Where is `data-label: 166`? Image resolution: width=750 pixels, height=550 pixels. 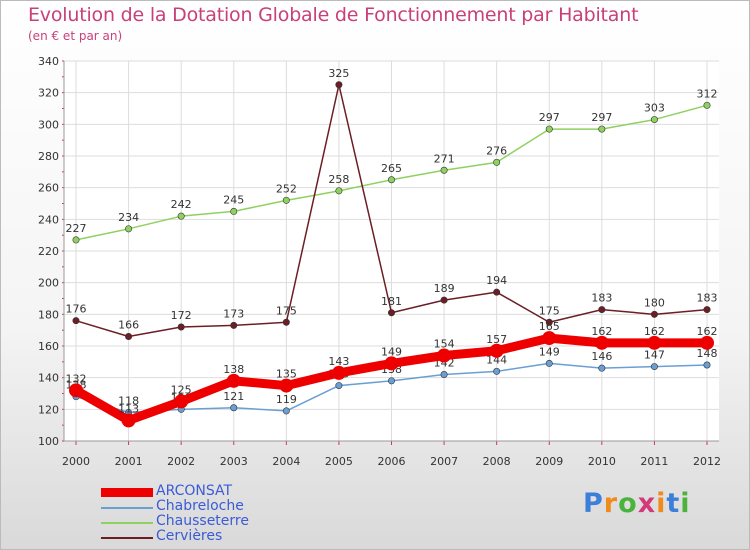
data-label: 166 is located at coordinates (128, 325).